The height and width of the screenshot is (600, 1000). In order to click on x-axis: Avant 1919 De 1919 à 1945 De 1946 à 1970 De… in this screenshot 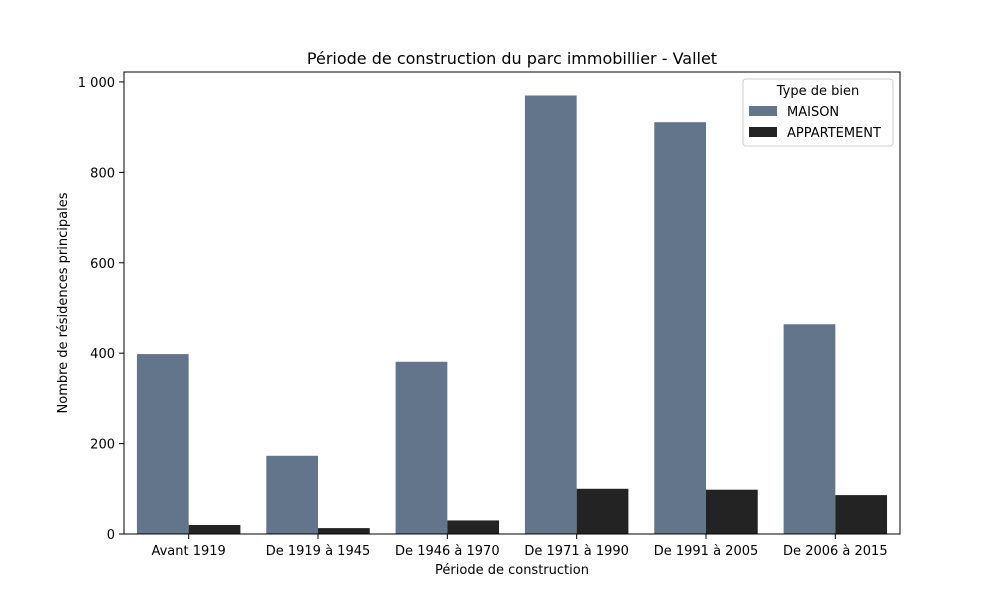, I will do `click(519, 546)`.